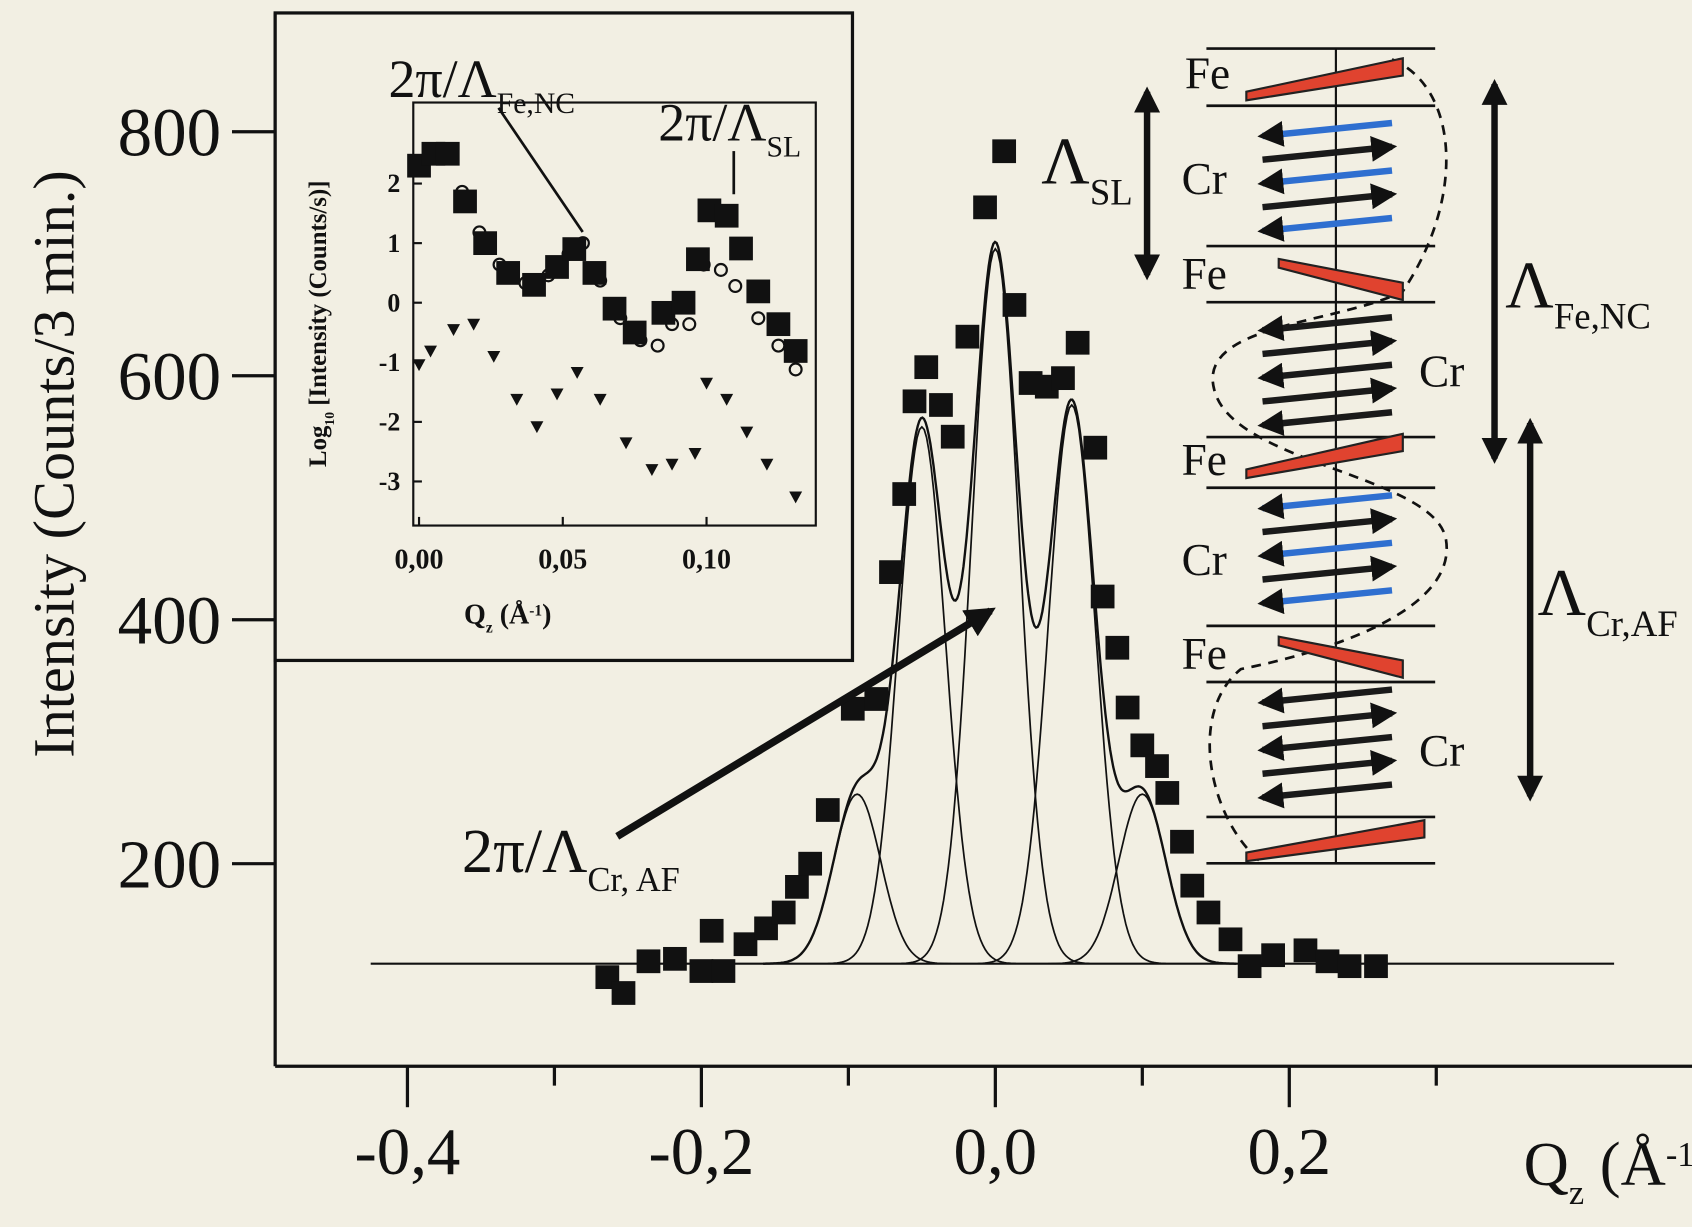 This screenshot has width=1692, height=1227. What do you see at coordinates (536, 104) in the screenshot?
I see `inset-annotation-part: Fe,NC` at bounding box center [536, 104].